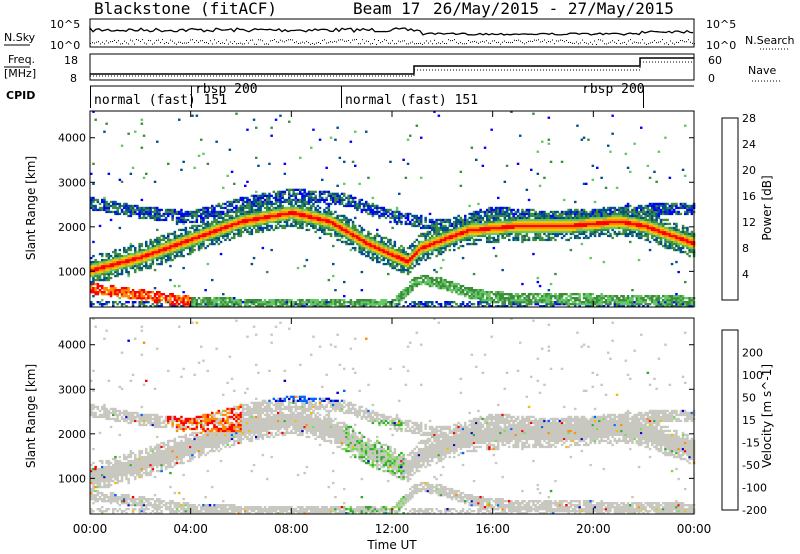 The height and width of the screenshot is (554, 800). I want to click on freq-right-tick-low: 0, so click(711, 78).